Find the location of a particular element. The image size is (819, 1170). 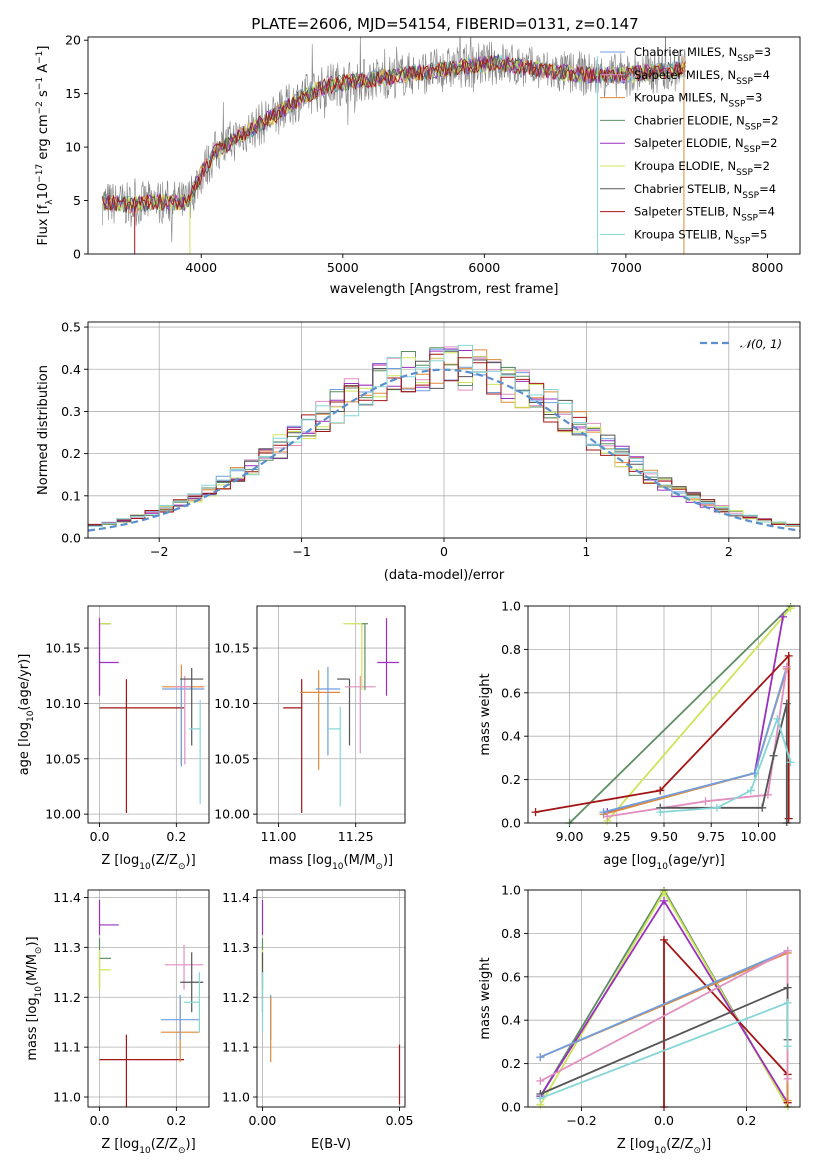

y-tick-label: 0.3 is located at coordinates (71, 411).